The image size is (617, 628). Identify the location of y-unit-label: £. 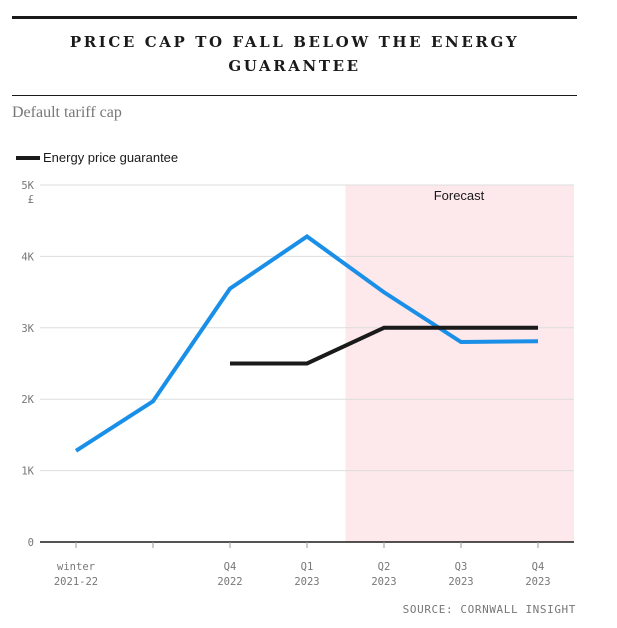
(31, 200).